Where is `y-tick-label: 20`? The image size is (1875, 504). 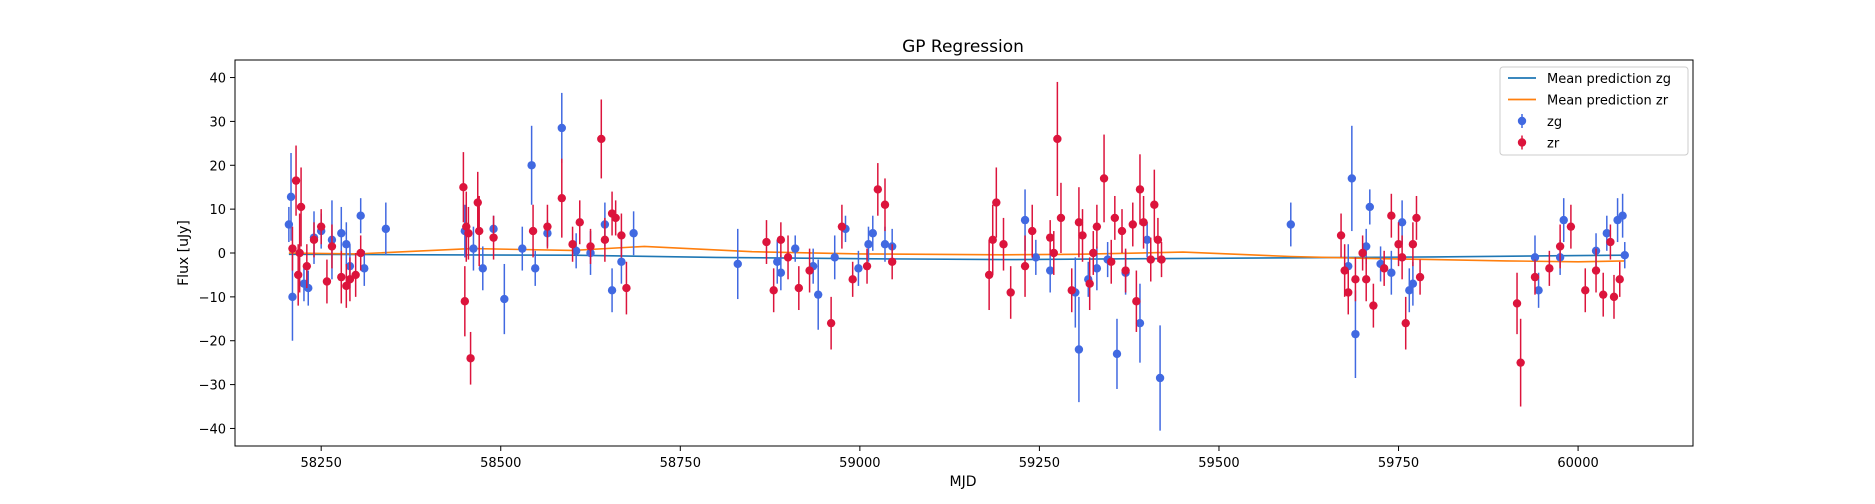
y-tick-label: 20 is located at coordinates (217, 166).